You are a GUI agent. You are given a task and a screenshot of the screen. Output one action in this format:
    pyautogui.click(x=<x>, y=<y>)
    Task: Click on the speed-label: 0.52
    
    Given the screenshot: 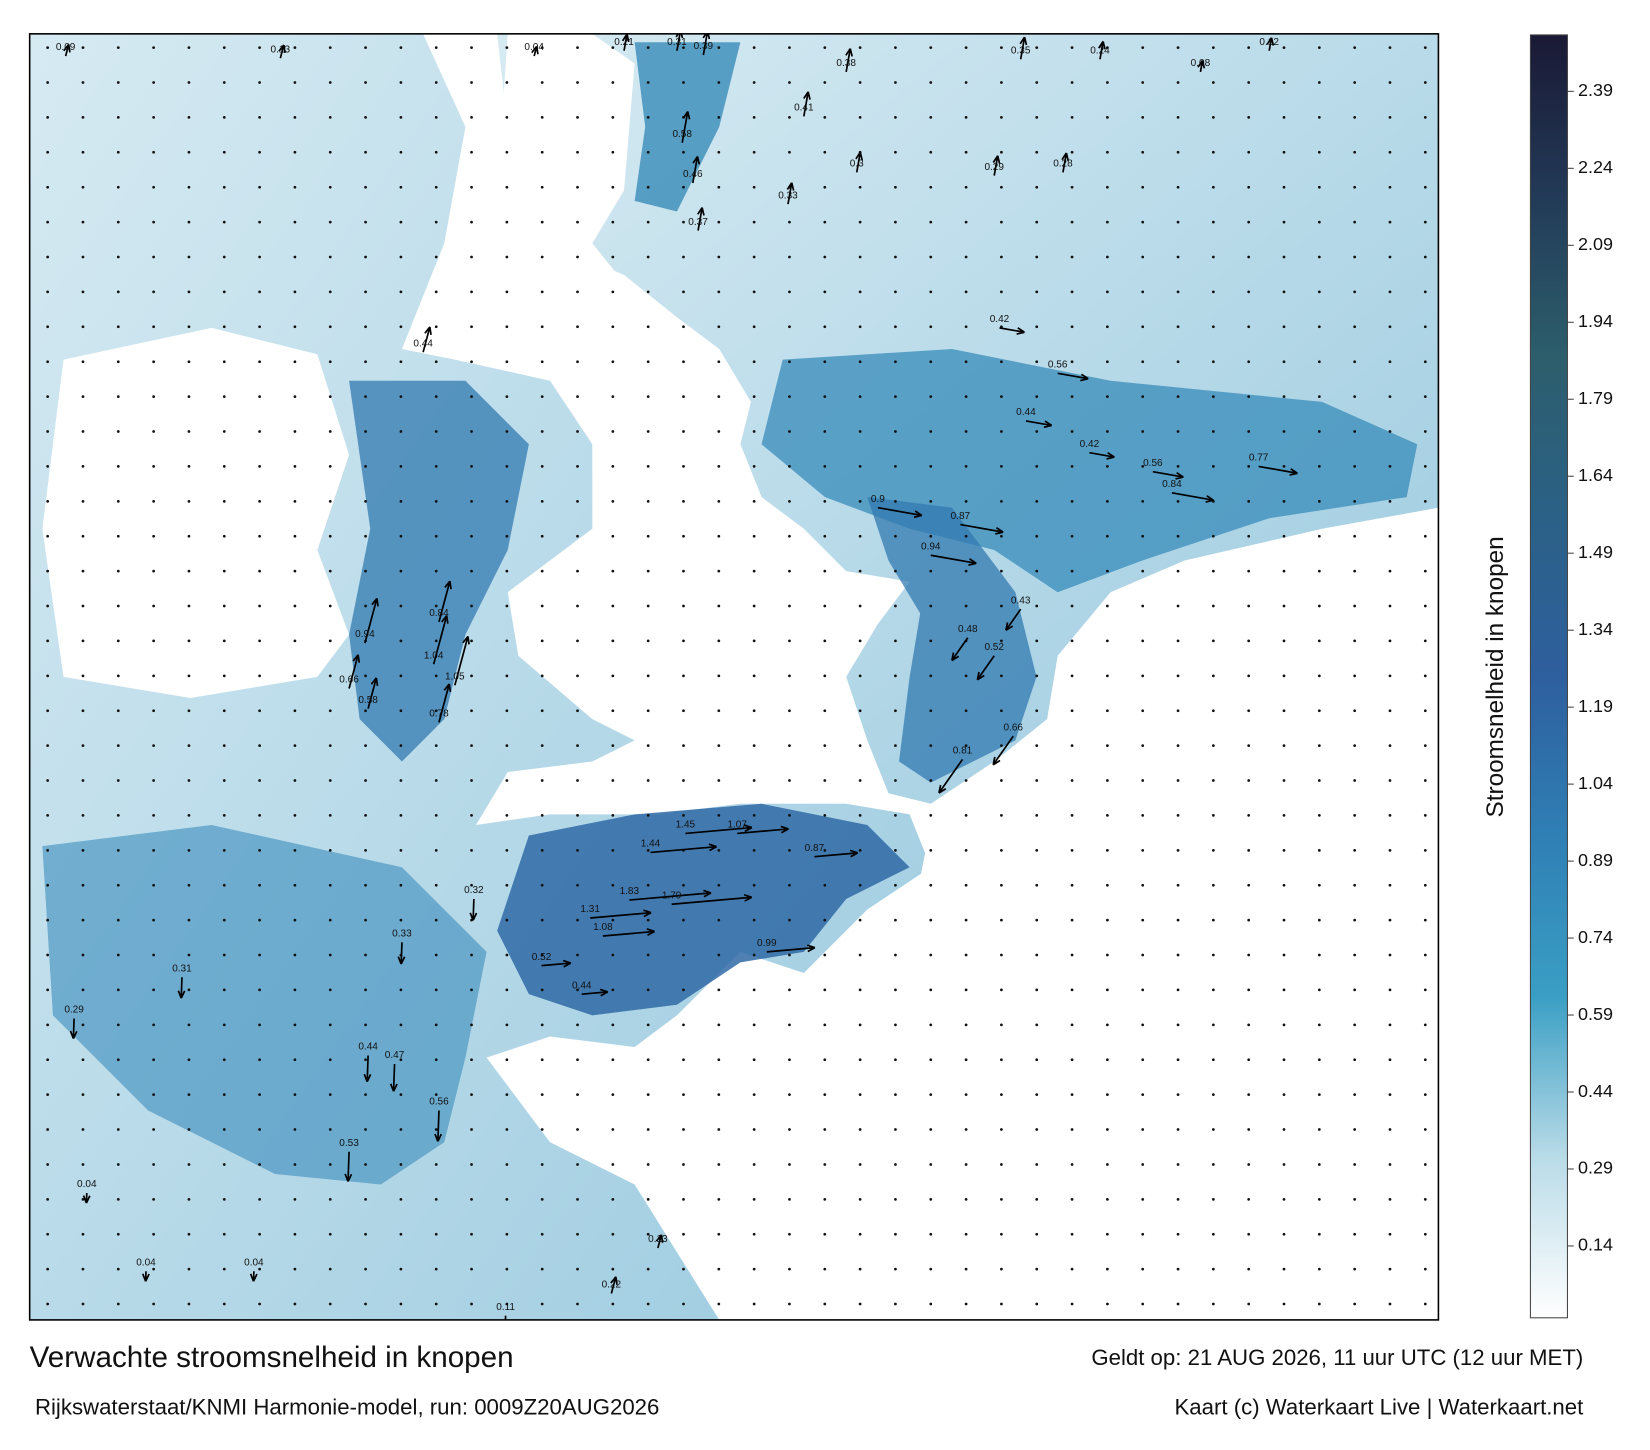 What is the action you would take?
    pyautogui.click(x=994, y=647)
    